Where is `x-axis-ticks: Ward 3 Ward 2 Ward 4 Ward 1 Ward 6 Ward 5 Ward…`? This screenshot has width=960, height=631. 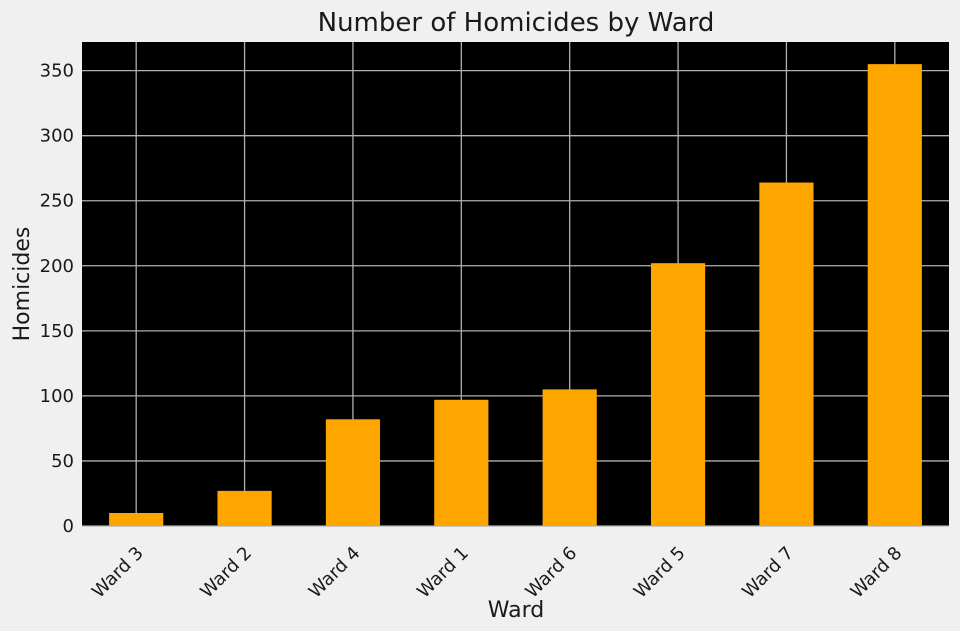
x-axis-ticks: Ward 3 Ward 2 Ward 4 Ward 1 Ward 6 Ward 5 Ward… is located at coordinates (497, 573).